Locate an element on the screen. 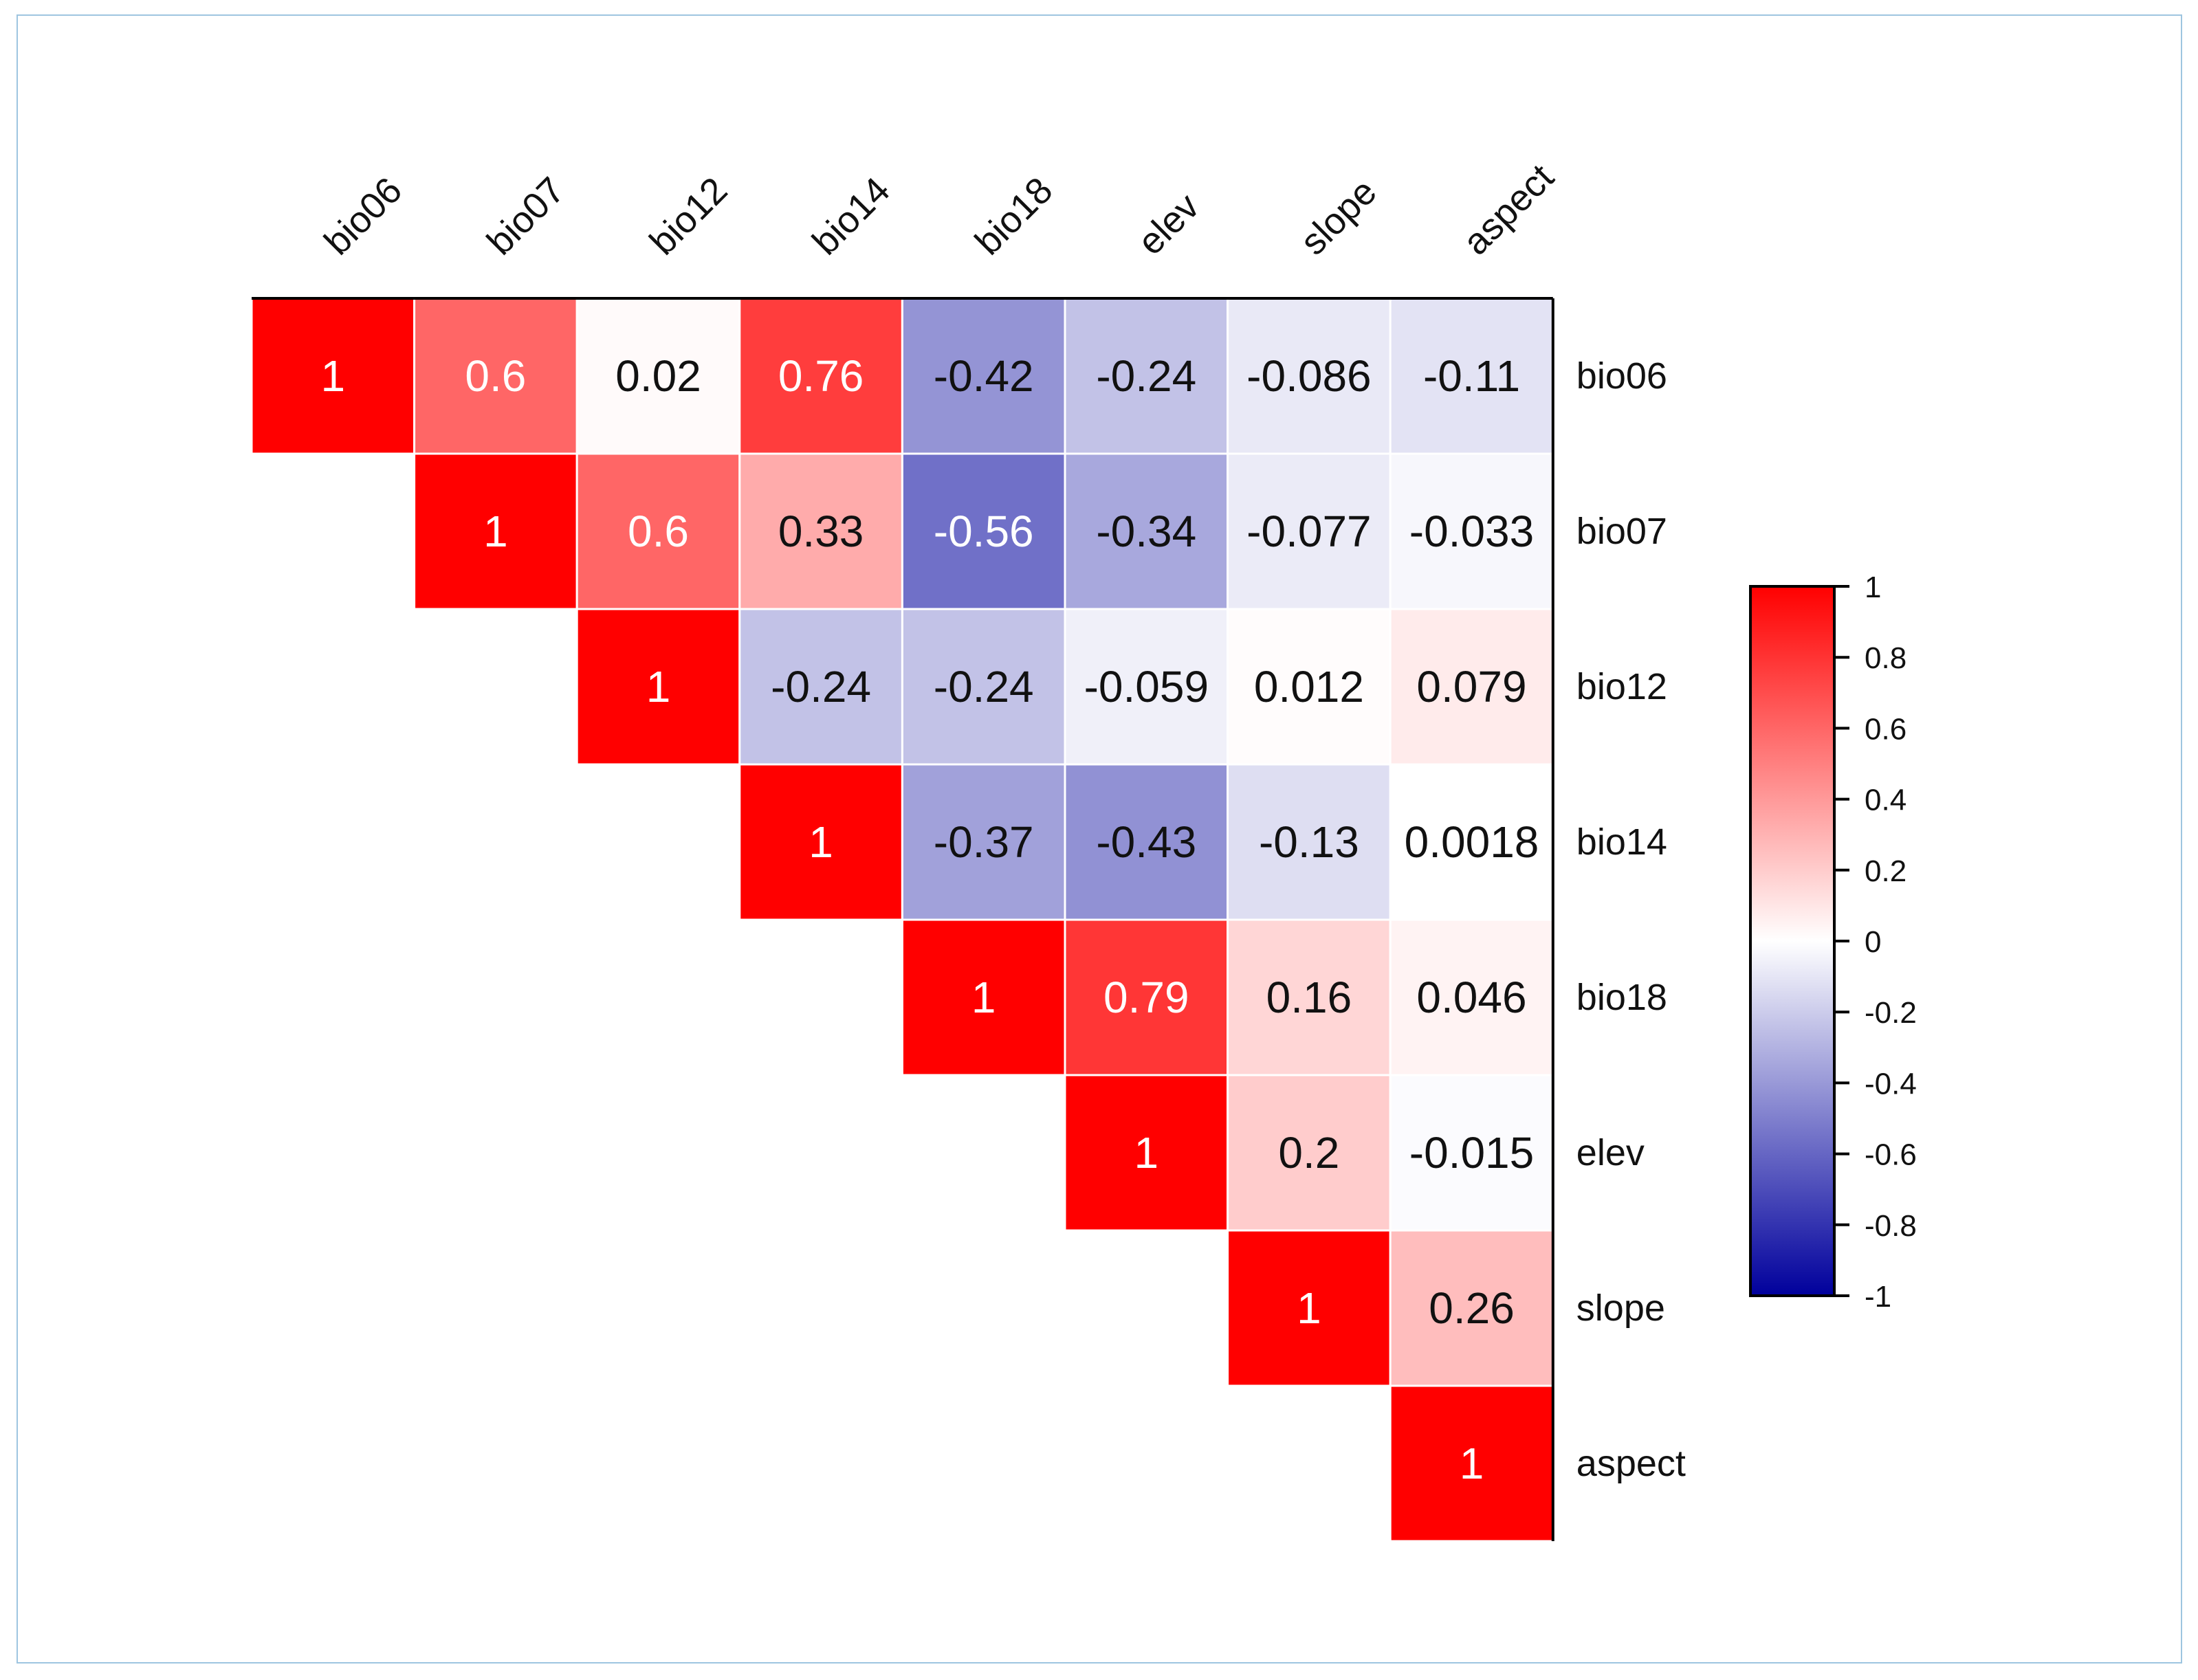 The width and height of the screenshot is (2198, 1680). cell-slope-slope is located at coordinates (1309, 1308).